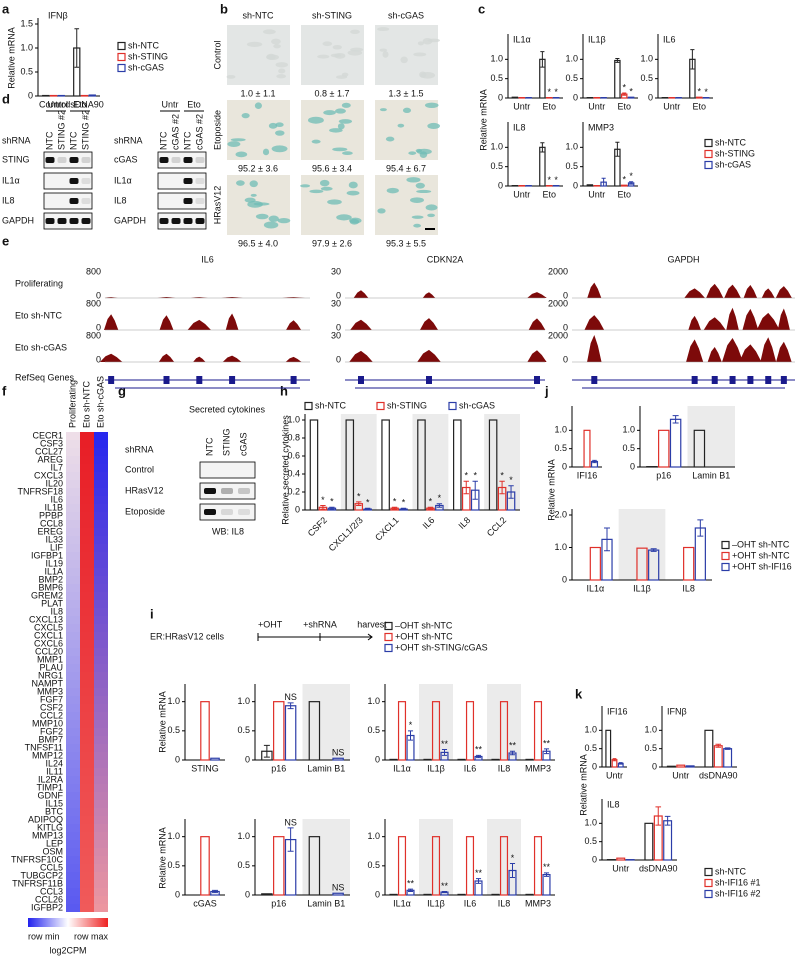 This screenshot has width=800, height=962. Describe the element at coordinates (436, 722) in the screenshot. I see `shade` at that location.